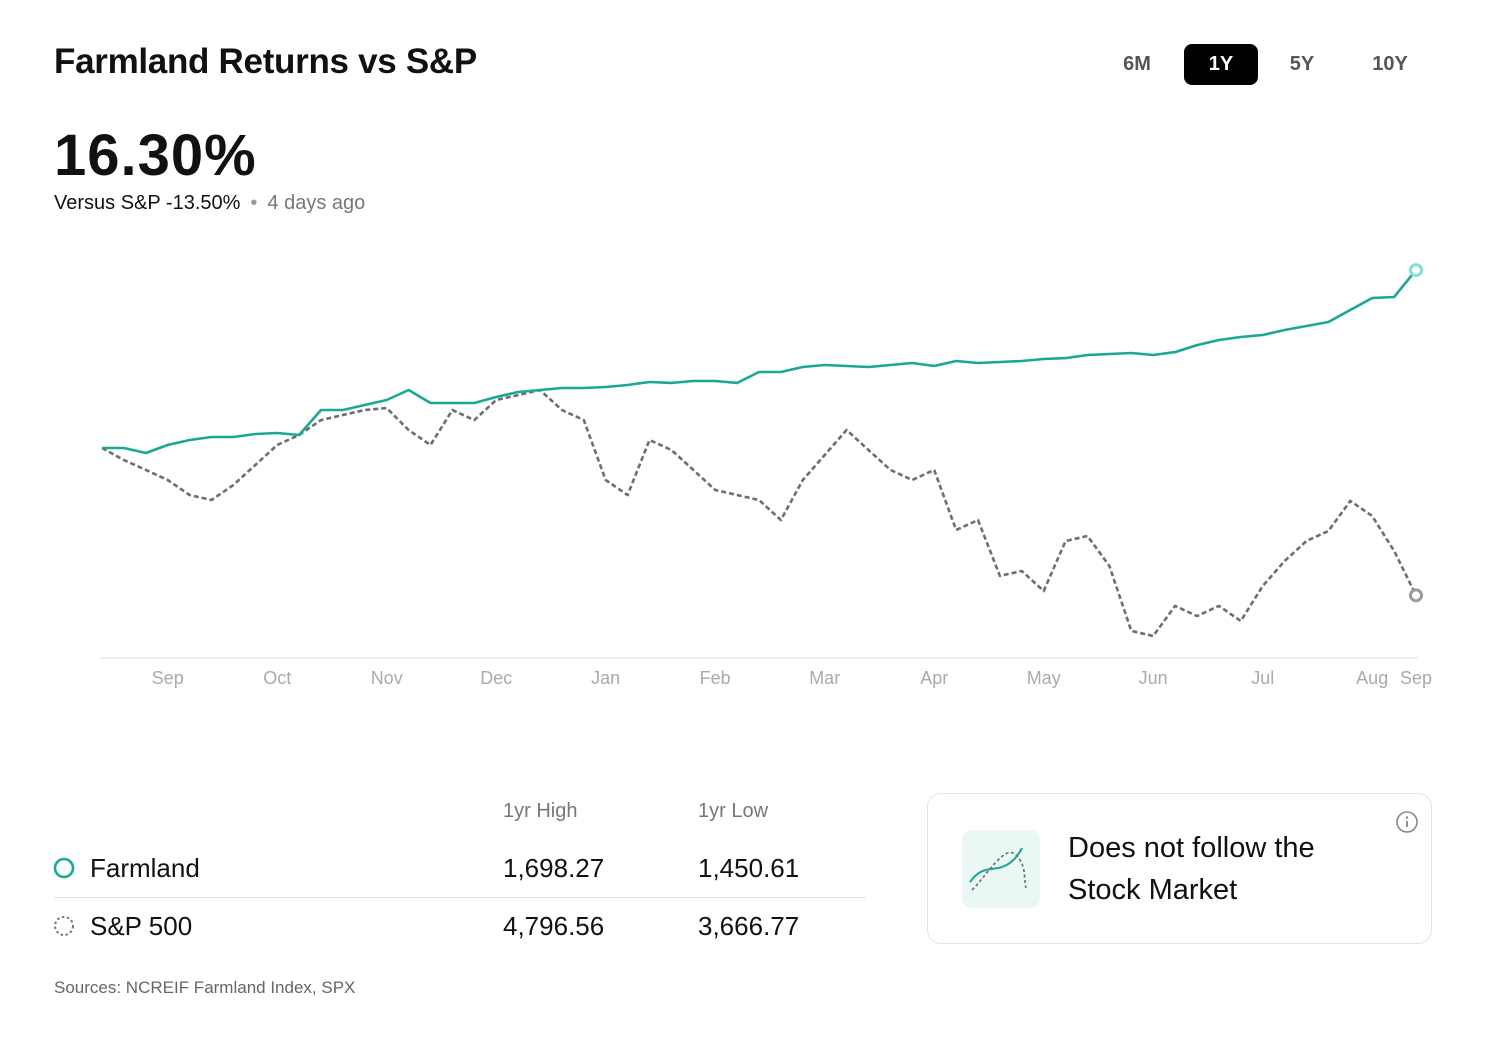 This screenshot has height=1040, width=1492. Describe the element at coordinates (1191, 848) in the screenshot. I see `card-text: Does not follow the` at that location.